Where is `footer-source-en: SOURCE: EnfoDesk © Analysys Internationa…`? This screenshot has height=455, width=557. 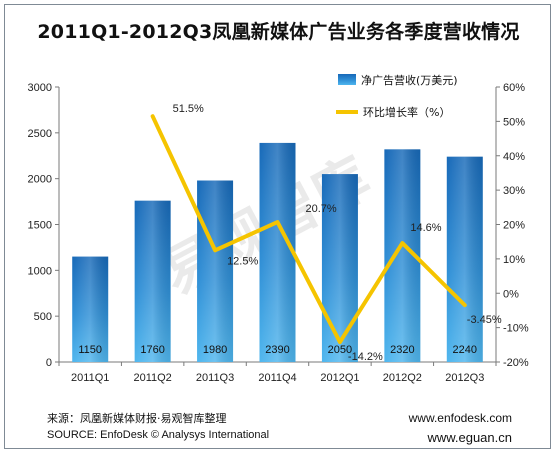 footer-source-en: SOURCE: EnfoDesk © Analysys Internationa… is located at coordinates (158, 435).